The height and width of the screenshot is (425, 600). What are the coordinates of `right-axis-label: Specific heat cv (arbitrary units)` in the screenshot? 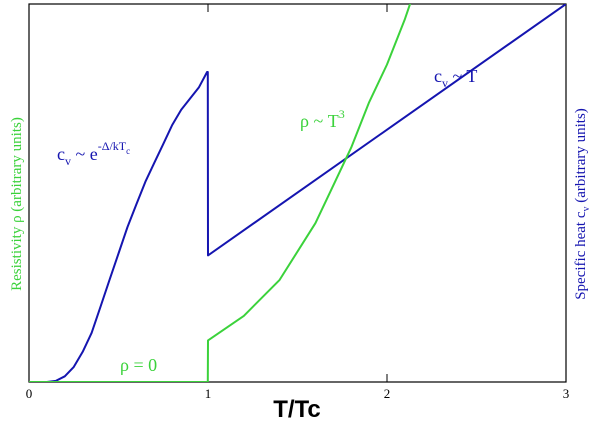 It's located at (582, 204).